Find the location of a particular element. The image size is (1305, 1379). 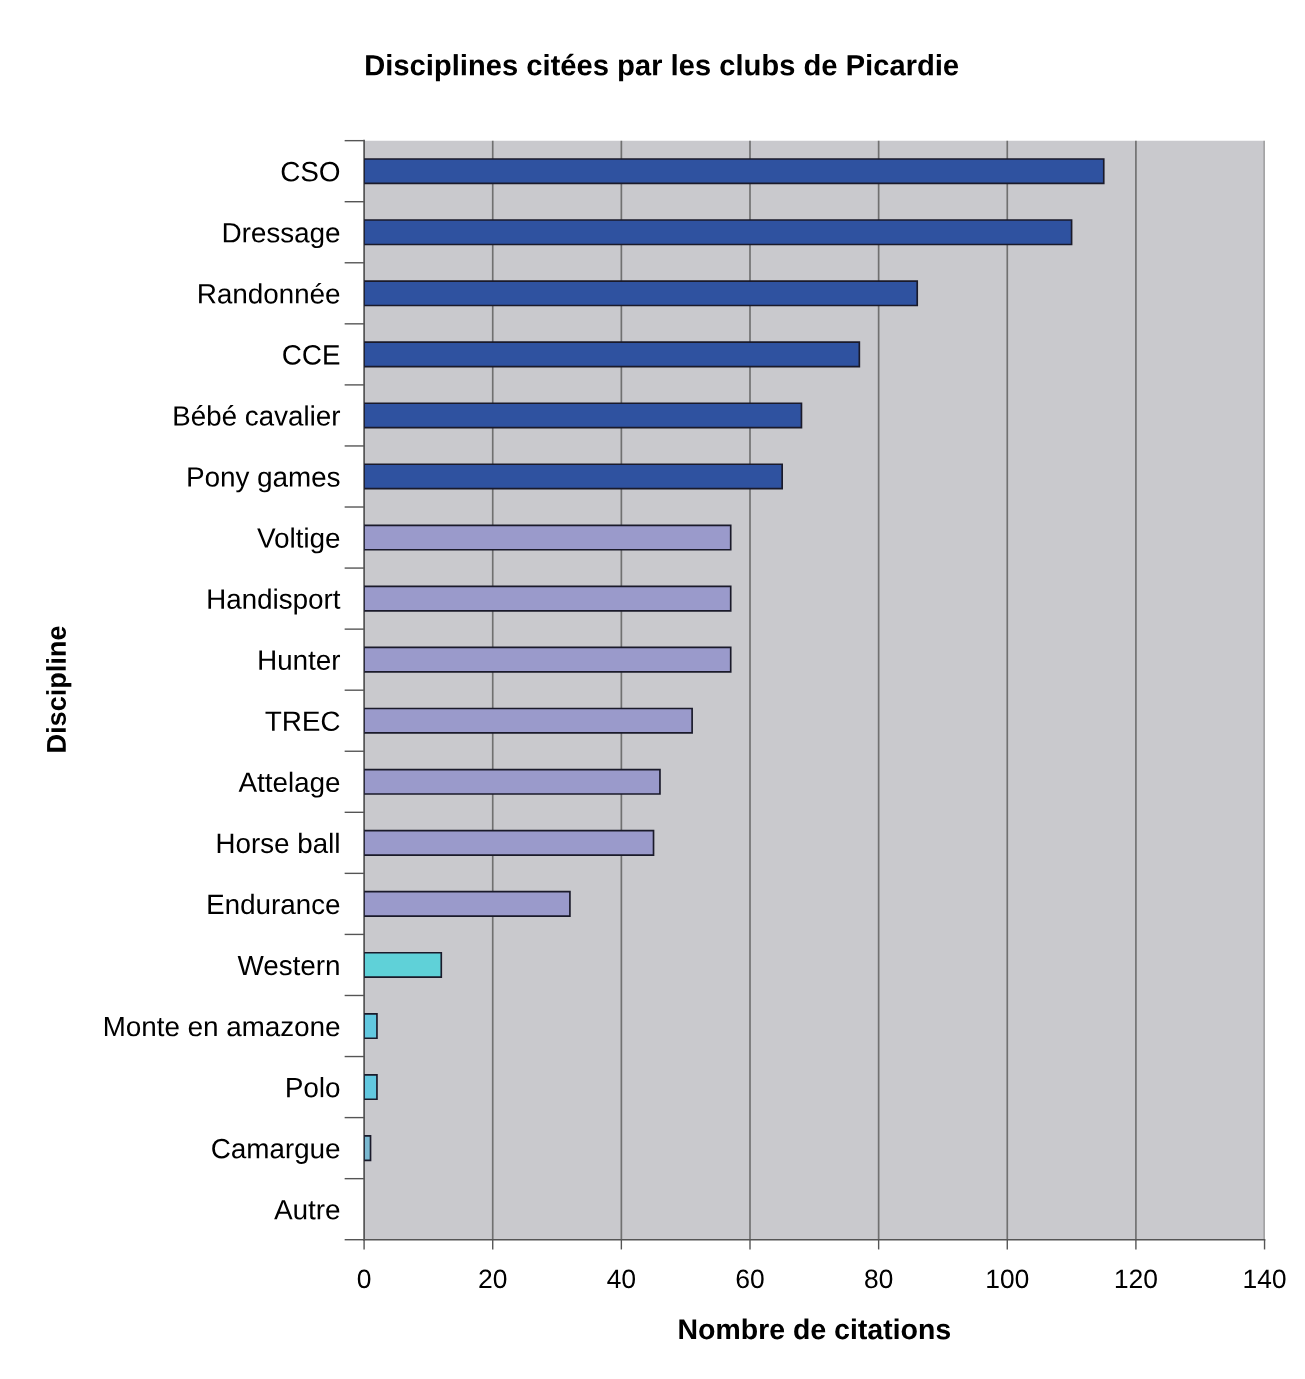

y-tick-label: Randonnée is located at coordinates (269, 293).